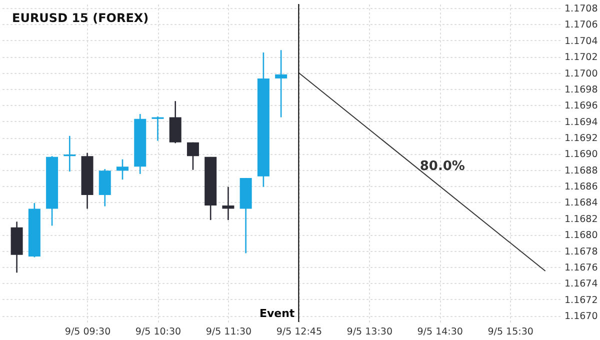 This screenshot has height=340, width=600. What do you see at coordinates (581, 25) in the screenshot?
I see `y-tick-label: 1.1706` at bounding box center [581, 25].